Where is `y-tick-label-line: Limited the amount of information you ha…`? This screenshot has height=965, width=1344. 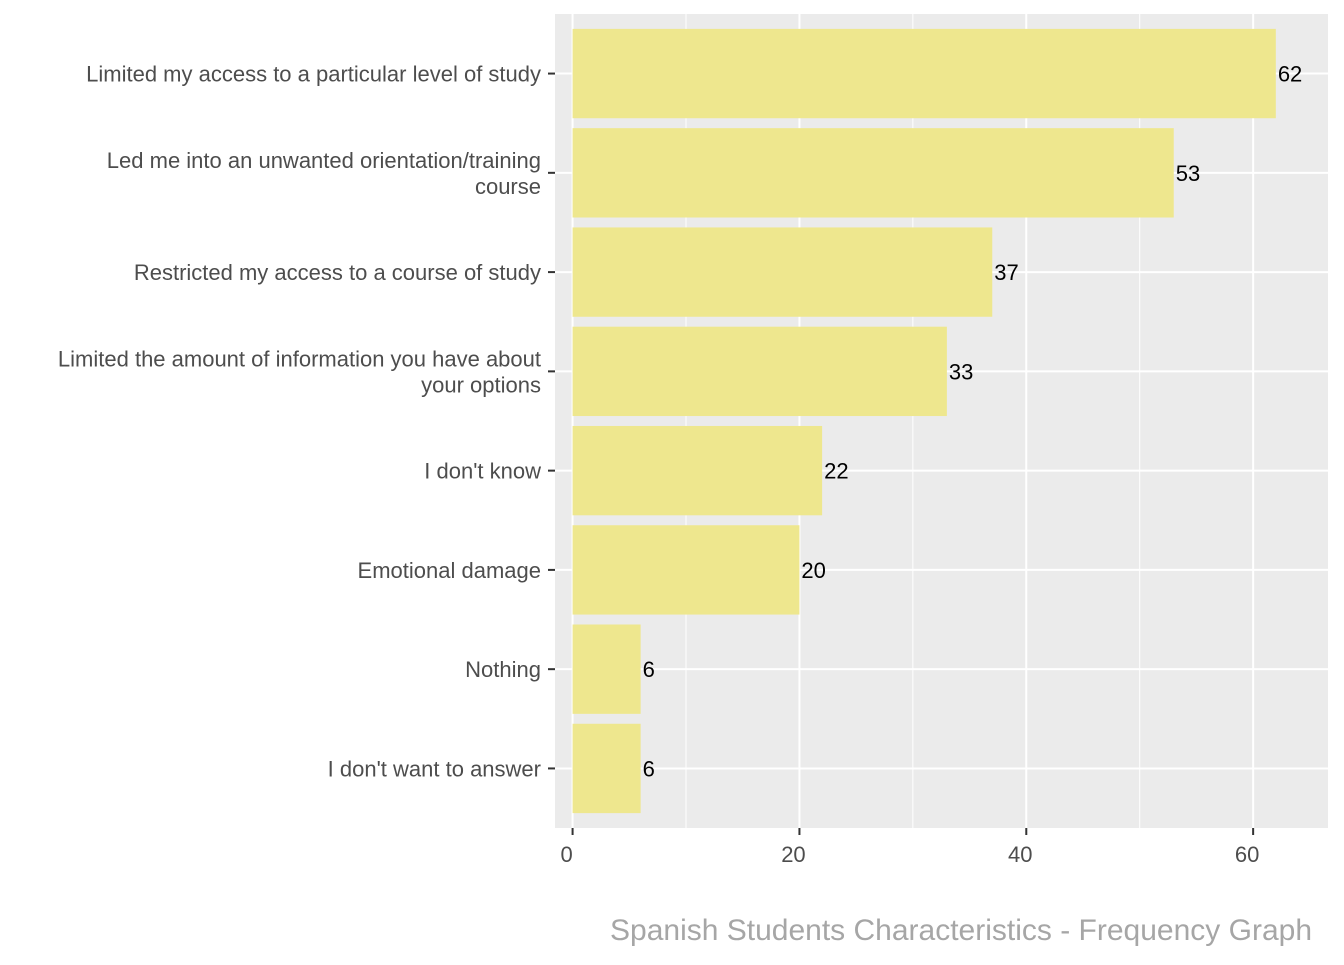
y-tick-label-line: Limited the amount of information you ha… is located at coordinates (299, 358).